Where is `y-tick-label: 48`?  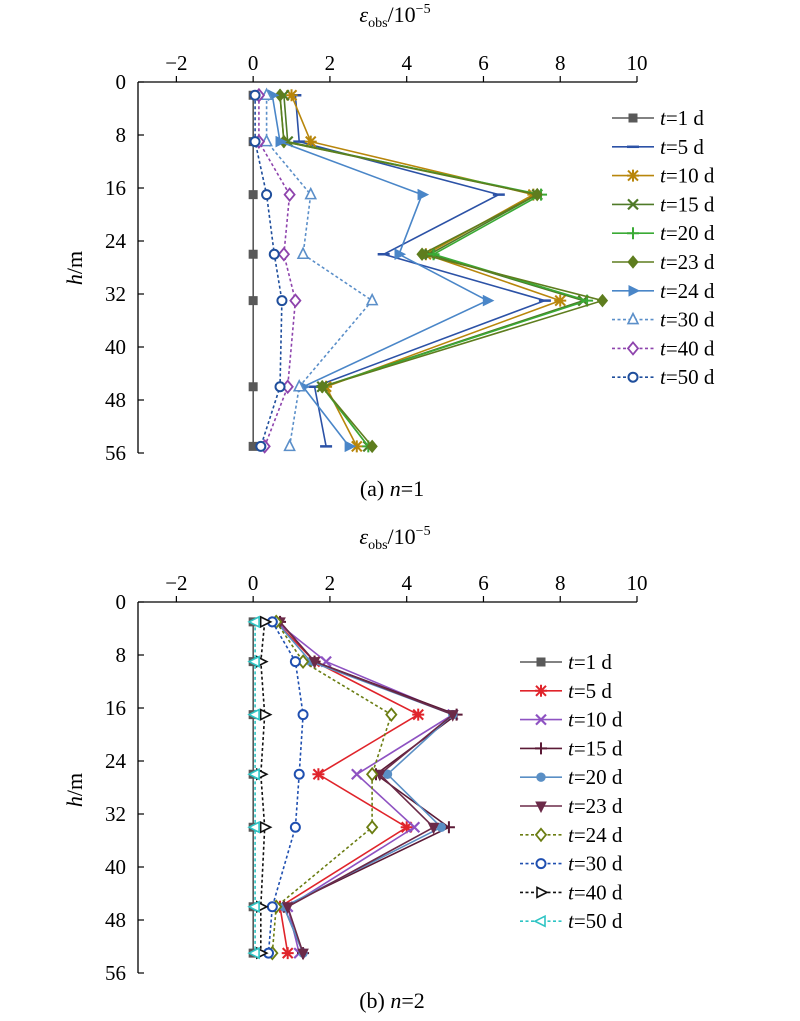 y-tick-label: 48 is located at coordinates (115, 920).